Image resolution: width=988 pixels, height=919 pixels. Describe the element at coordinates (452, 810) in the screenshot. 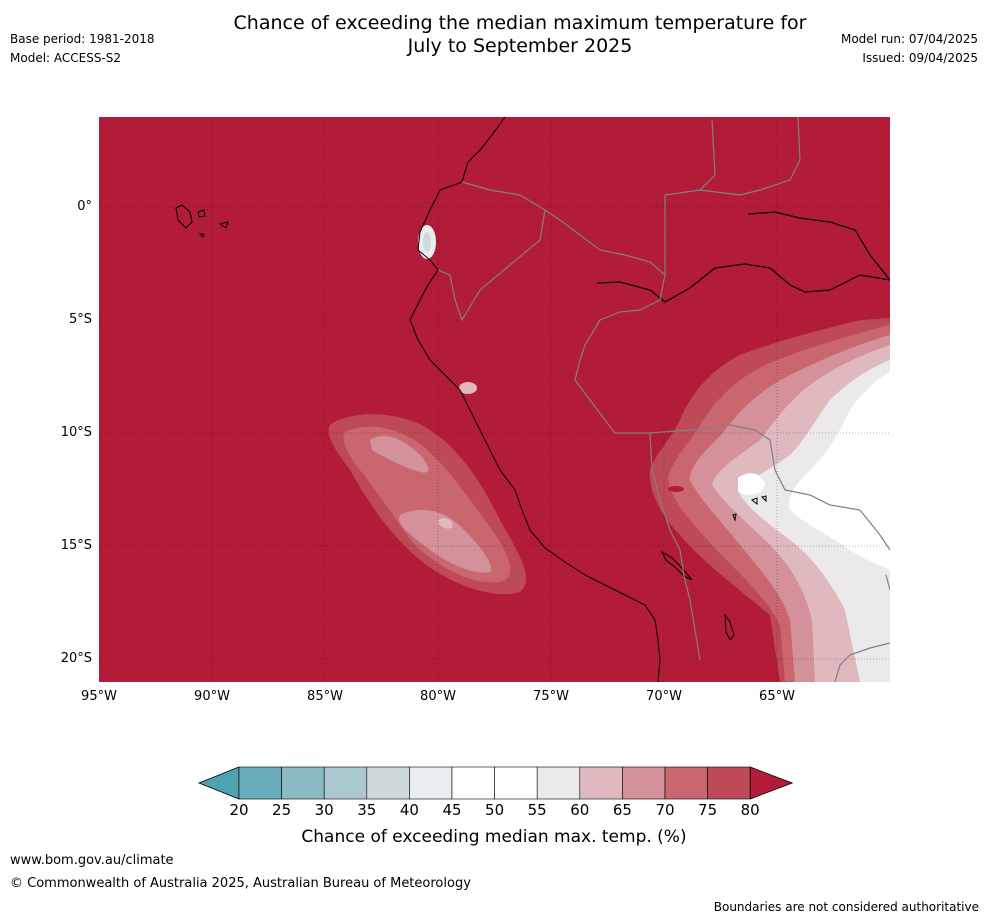

I see `colorbar-tick-label: 45` at that location.